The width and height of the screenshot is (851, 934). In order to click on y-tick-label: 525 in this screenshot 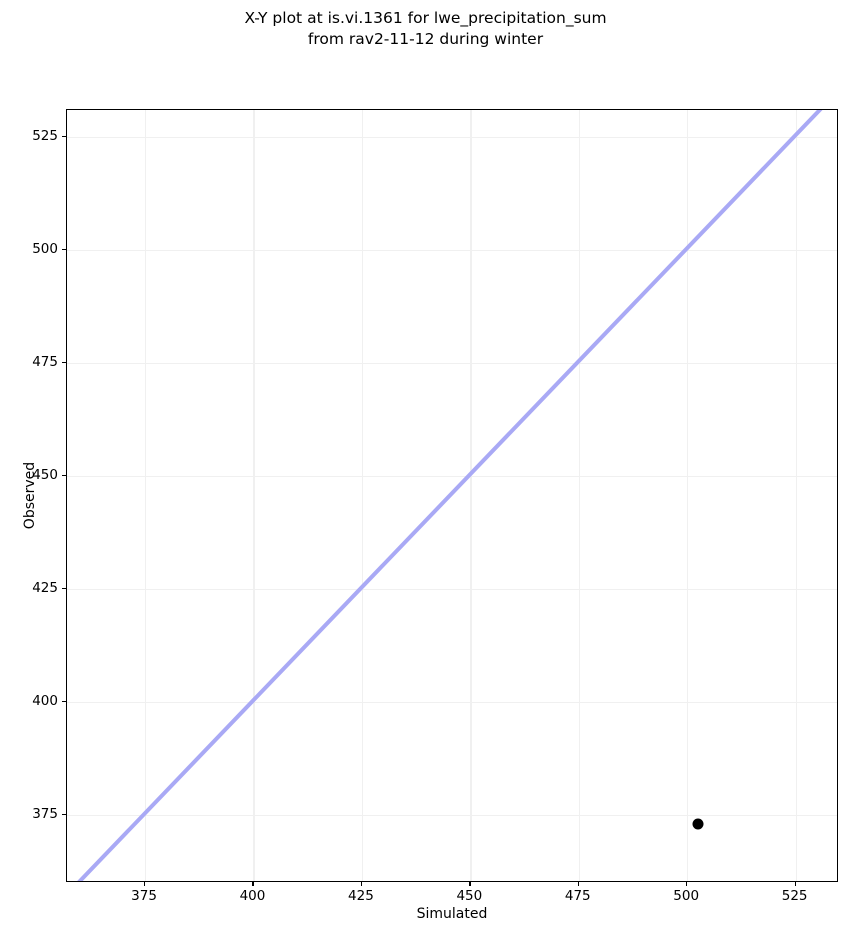, I will do `click(45, 136)`.